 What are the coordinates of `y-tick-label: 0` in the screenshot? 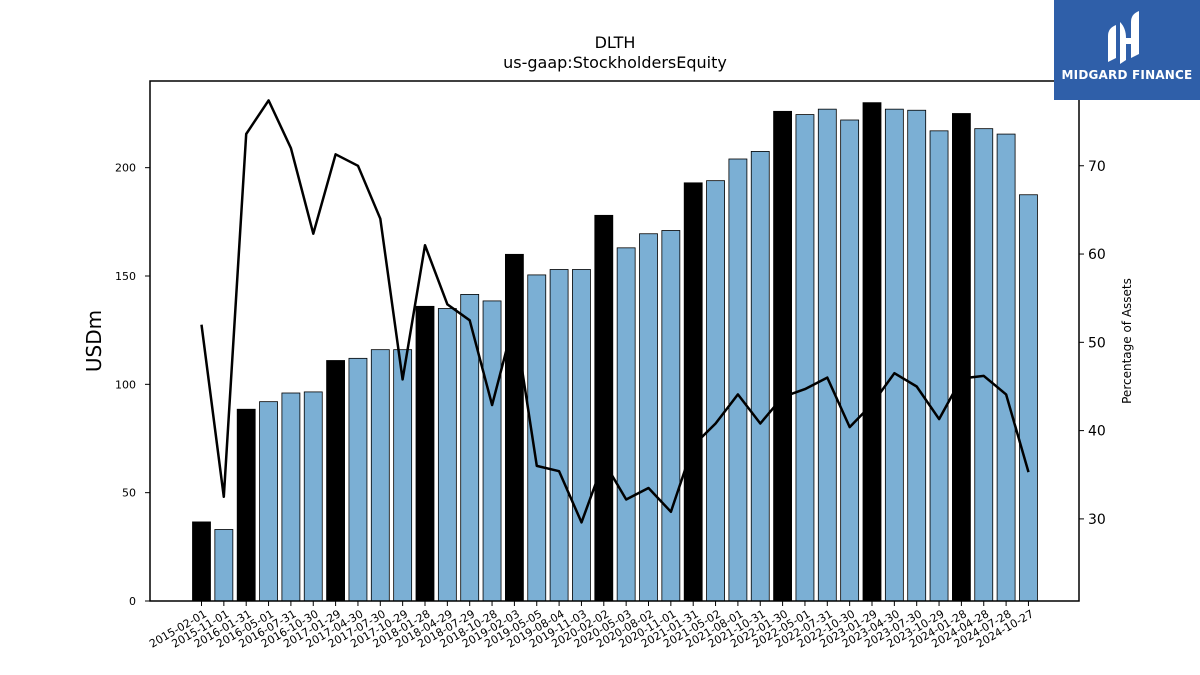 It's located at (132, 601).